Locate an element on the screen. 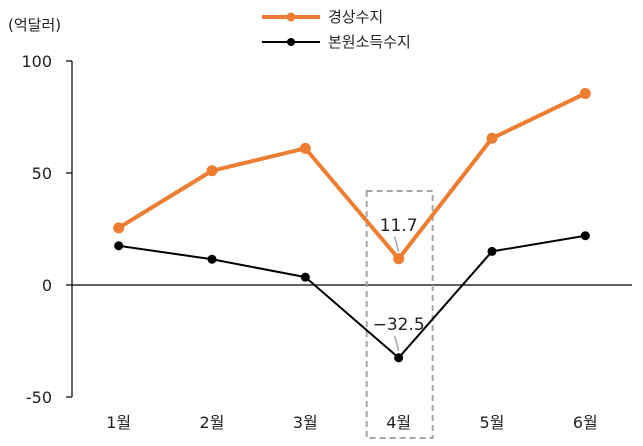  legend-marker-primary-income is located at coordinates (291, 42).